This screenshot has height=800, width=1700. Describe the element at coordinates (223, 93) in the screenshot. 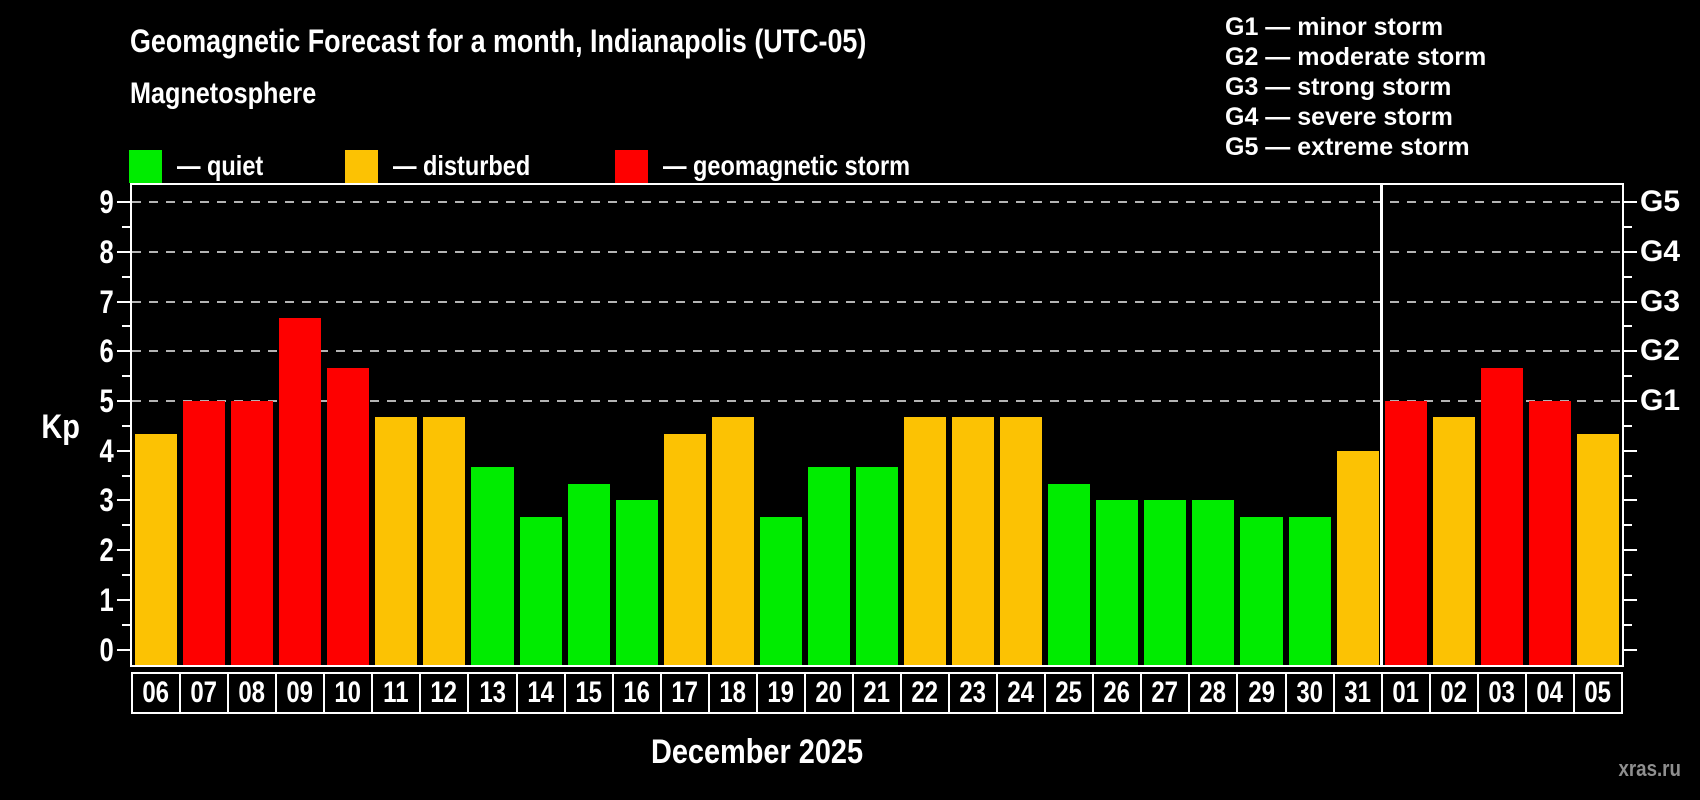

I see `chart-subtitle-text: Magnetosphere` at that location.